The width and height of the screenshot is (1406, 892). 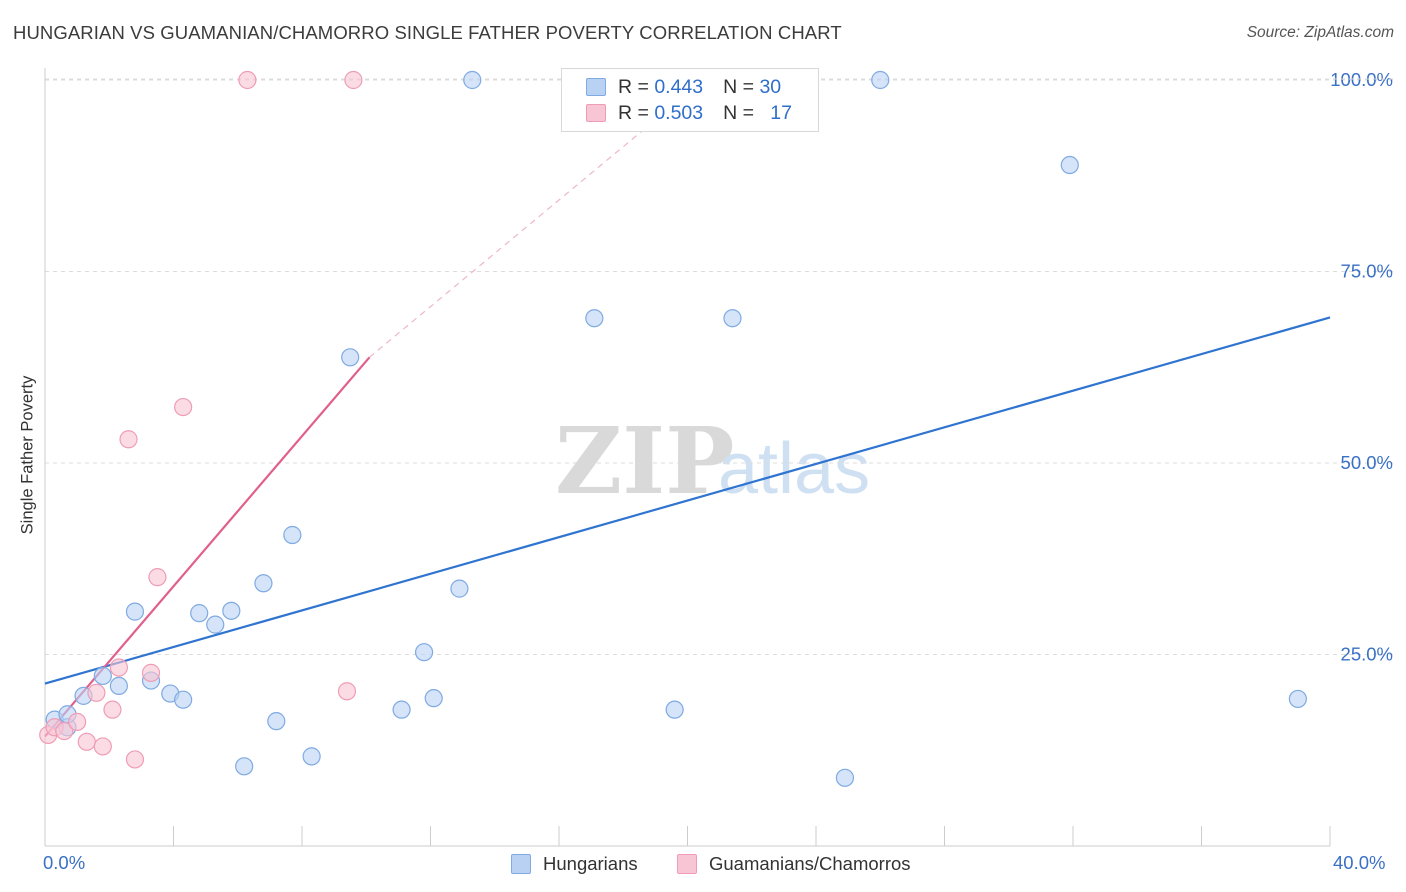 I want to click on n-value: 17, so click(x=781, y=112).